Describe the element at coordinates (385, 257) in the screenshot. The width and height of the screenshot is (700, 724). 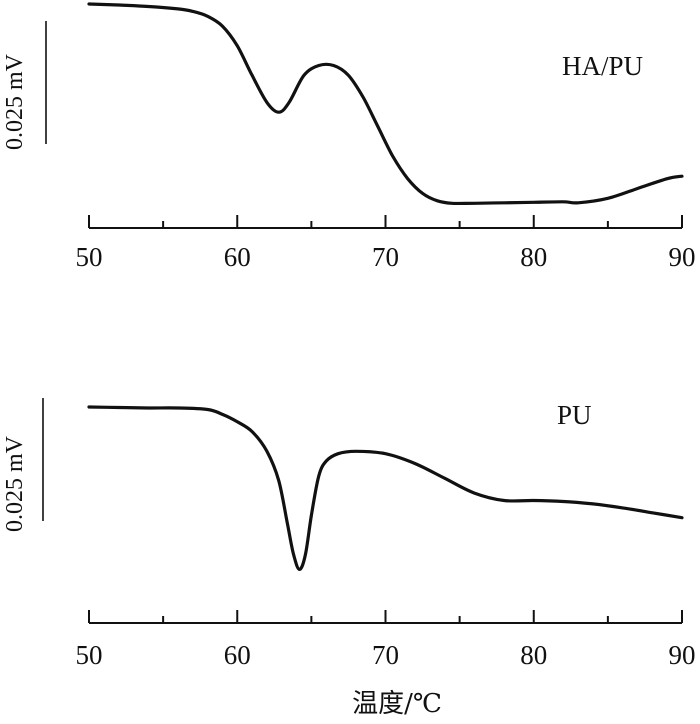
I see `tick-label-top: 70` at that location.